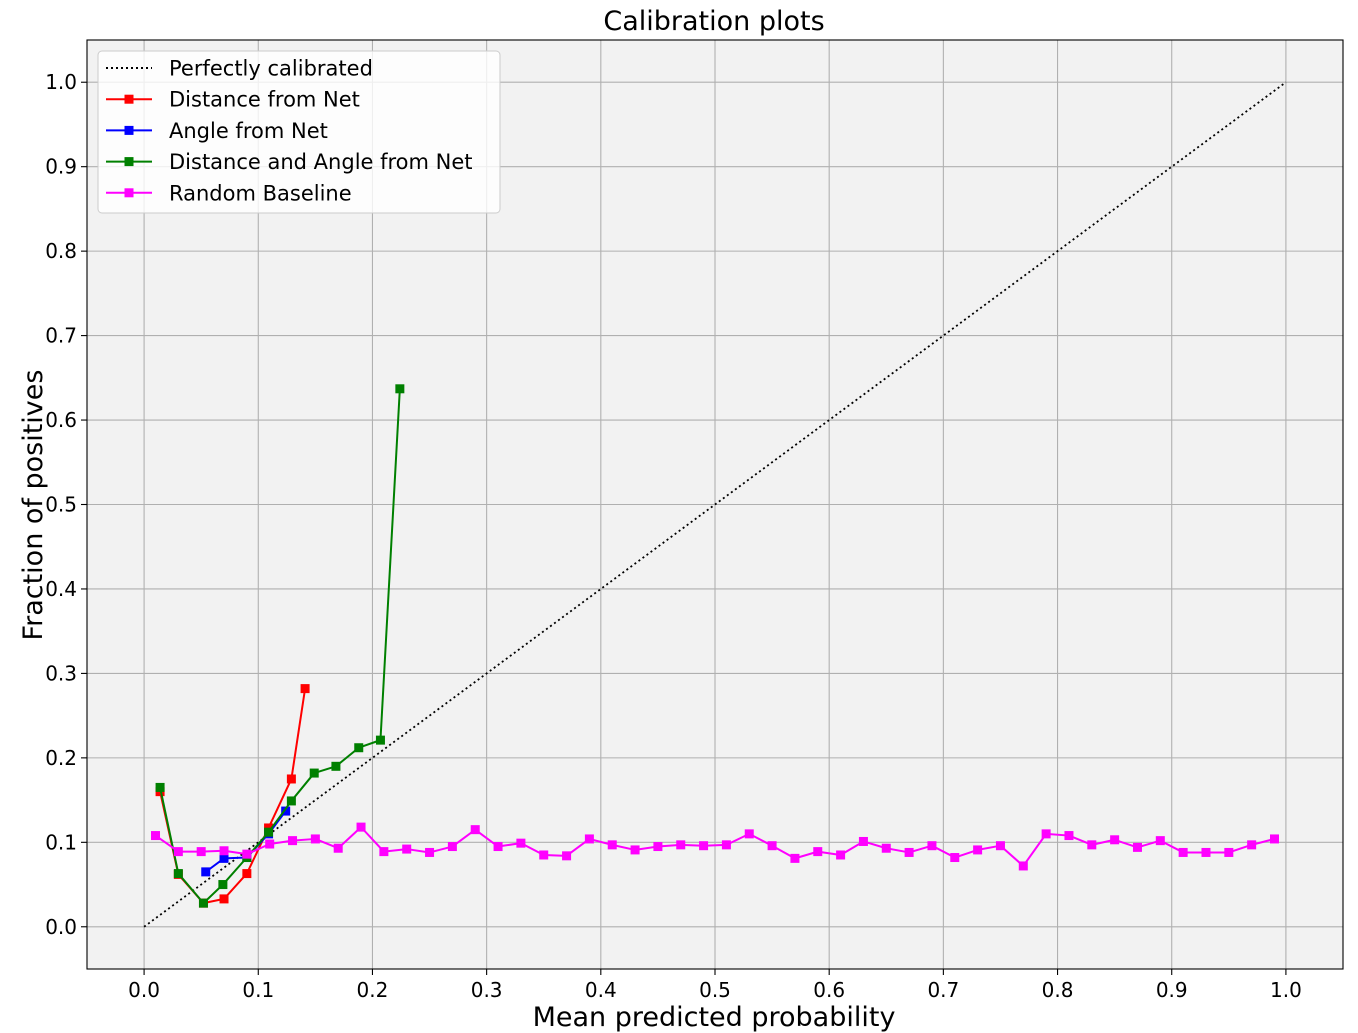  Describe the element at coordinates (229, 193) in the screenshot. I see `legend-entry: Random Baseline` at that location.